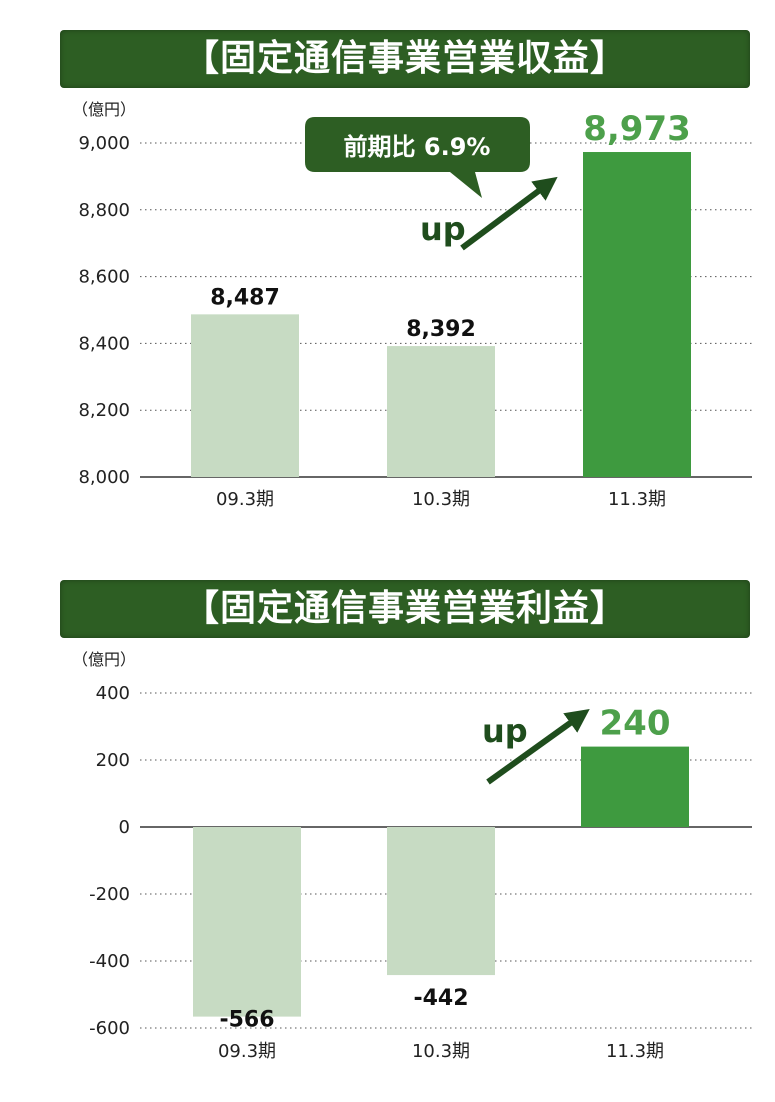  I want to click on y-tick-label: 8,200, so click(104, 410).